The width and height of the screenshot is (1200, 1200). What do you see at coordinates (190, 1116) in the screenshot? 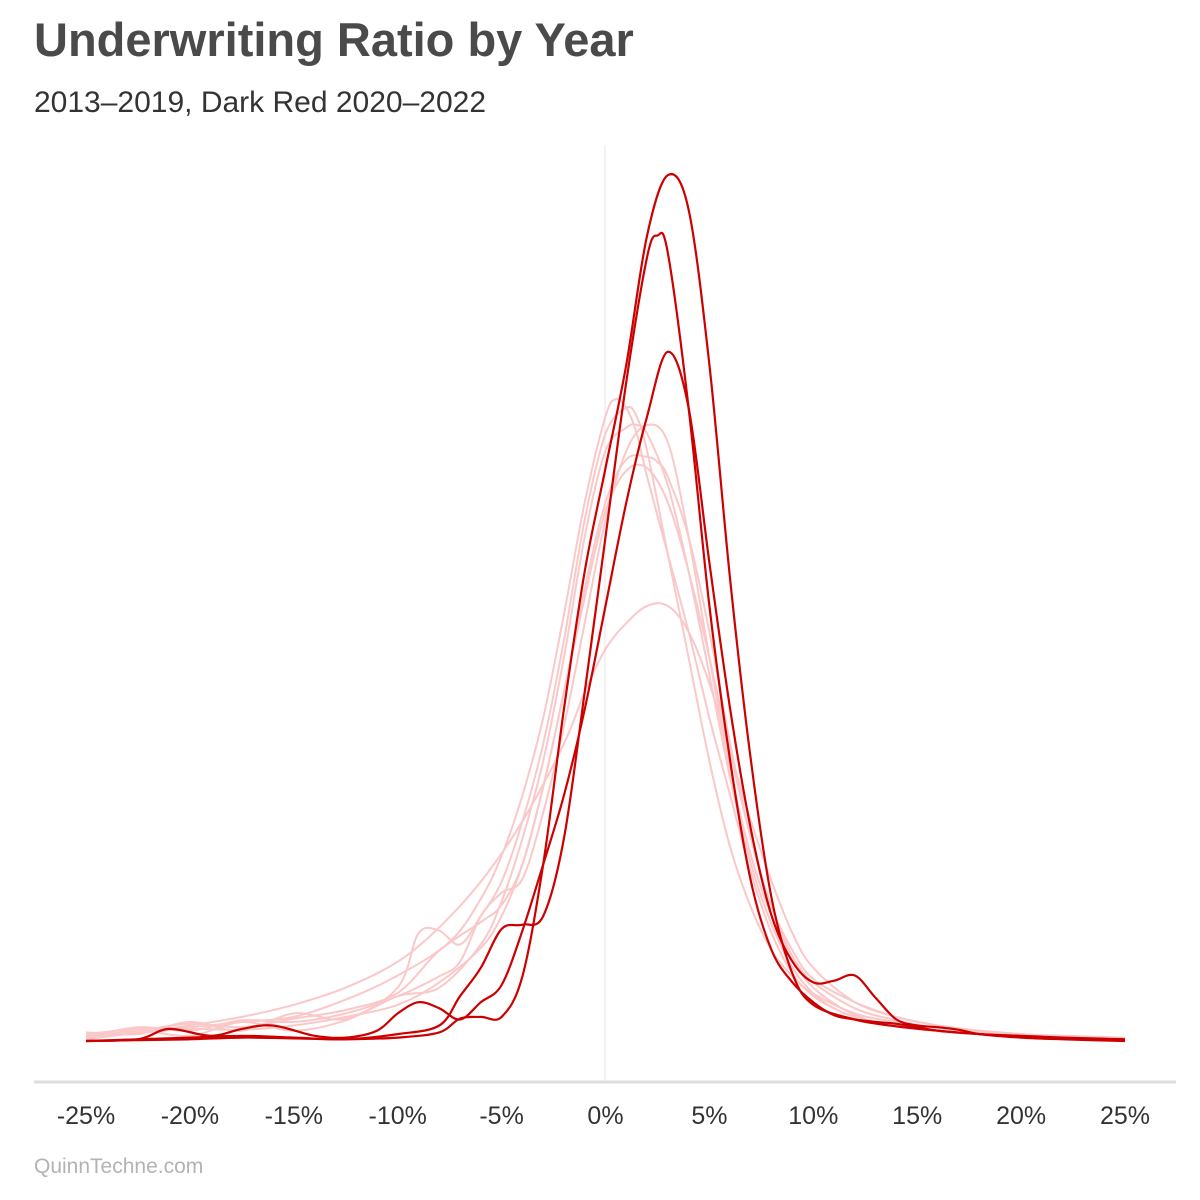
I see `x-tick-label: -20%` at bounding box center [190, 1116].